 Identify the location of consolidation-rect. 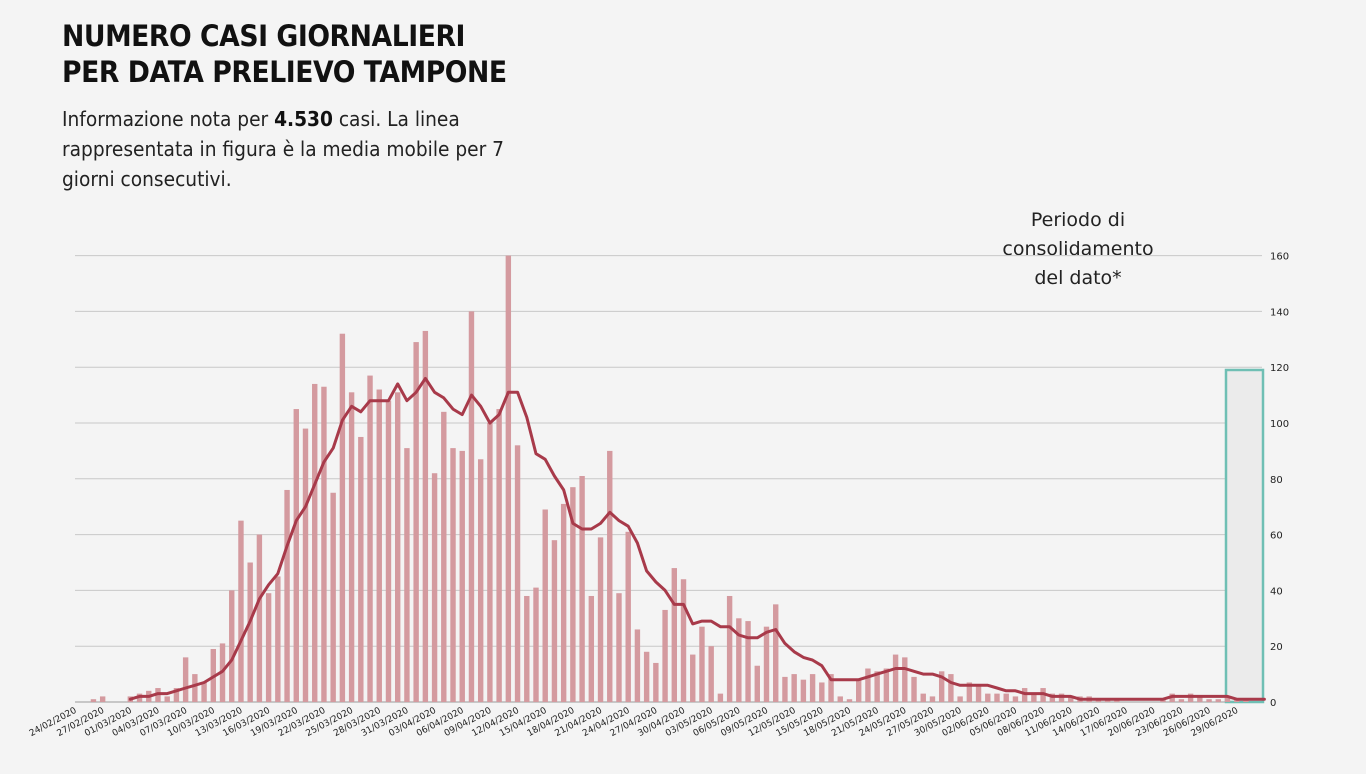
(1244, 536).